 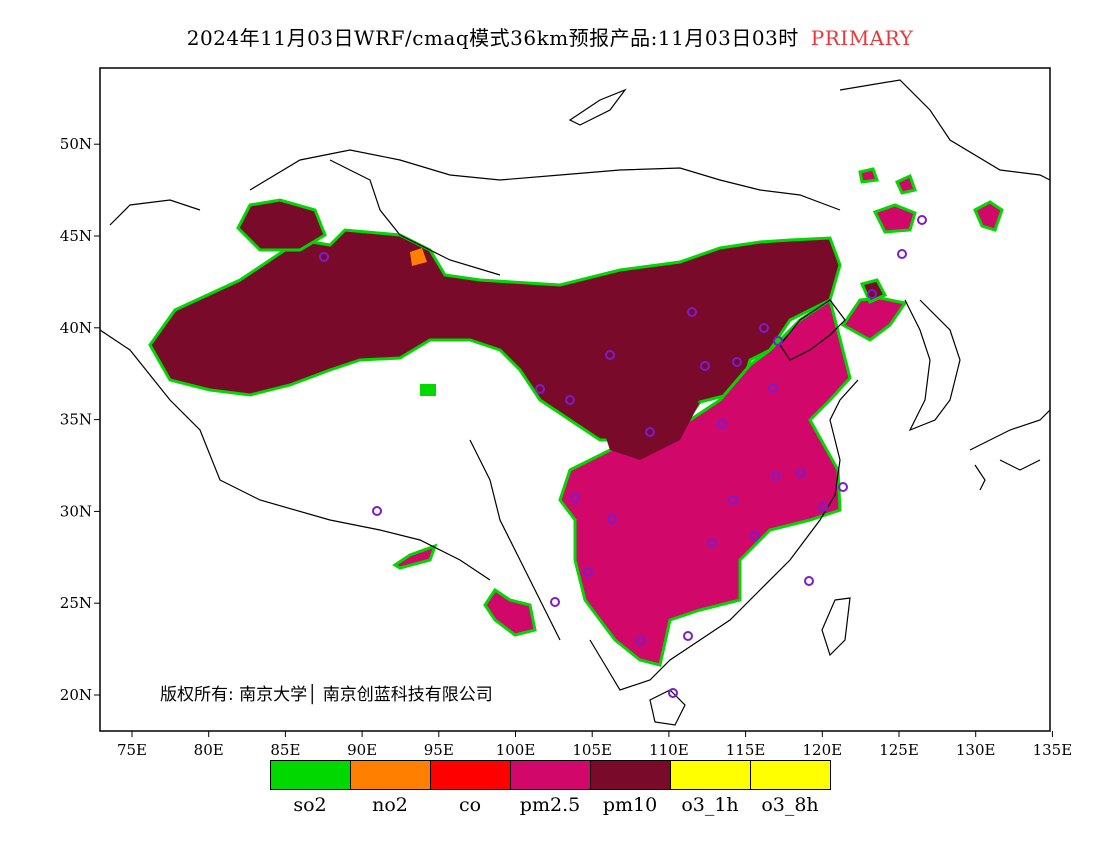 What do you see at coordinates (894, 218) in the screenshot?
I see `pm25-heilongjiang-patch` at bounding box center [894, 218].